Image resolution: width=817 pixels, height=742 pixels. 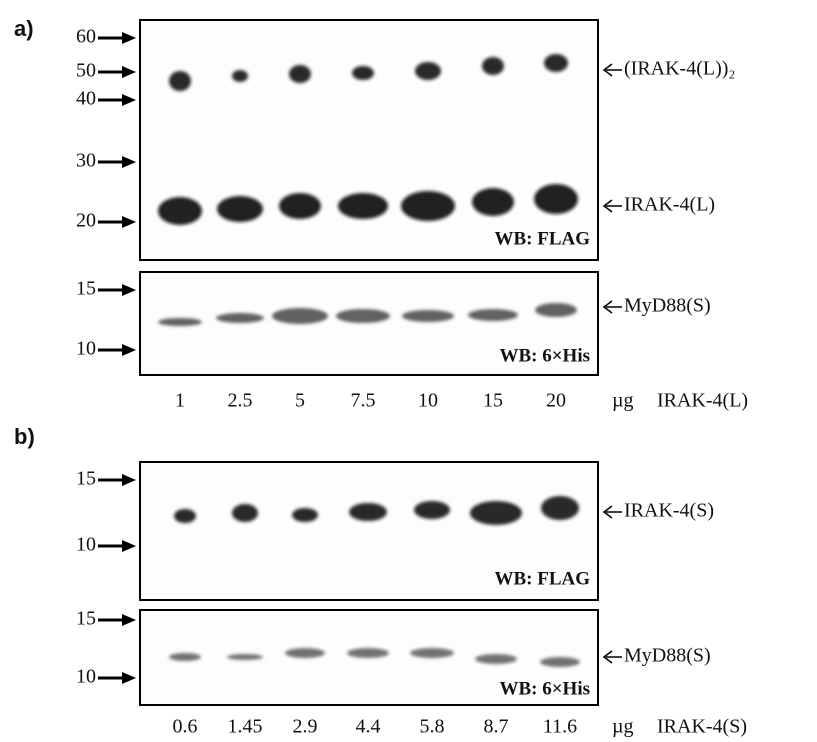 What do you see at coordinates (428, 401) in the screenshot?
I see `lane-label: 10` at bounding box center [428, 401].